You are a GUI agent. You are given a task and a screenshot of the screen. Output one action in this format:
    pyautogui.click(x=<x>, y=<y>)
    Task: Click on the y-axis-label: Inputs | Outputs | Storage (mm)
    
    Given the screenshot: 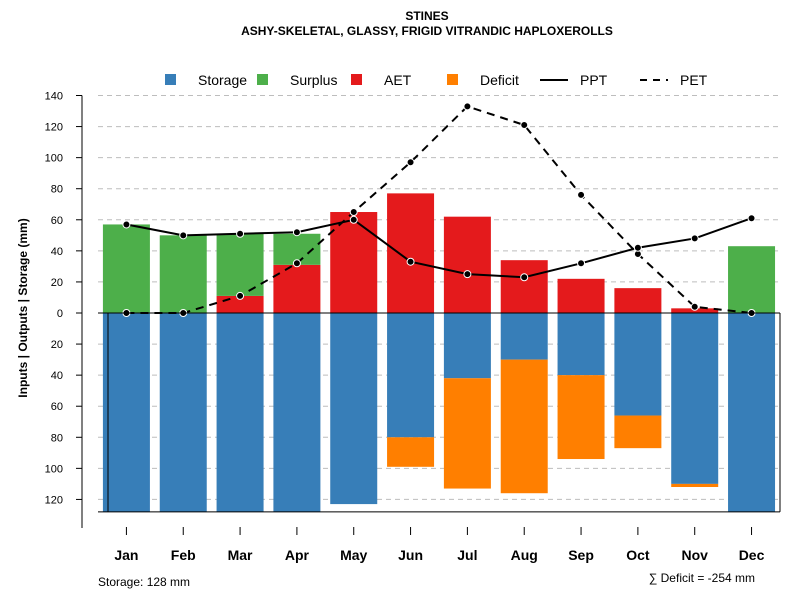 What is the action you would take?
    pyautogui.click(x=23, y=307)
    